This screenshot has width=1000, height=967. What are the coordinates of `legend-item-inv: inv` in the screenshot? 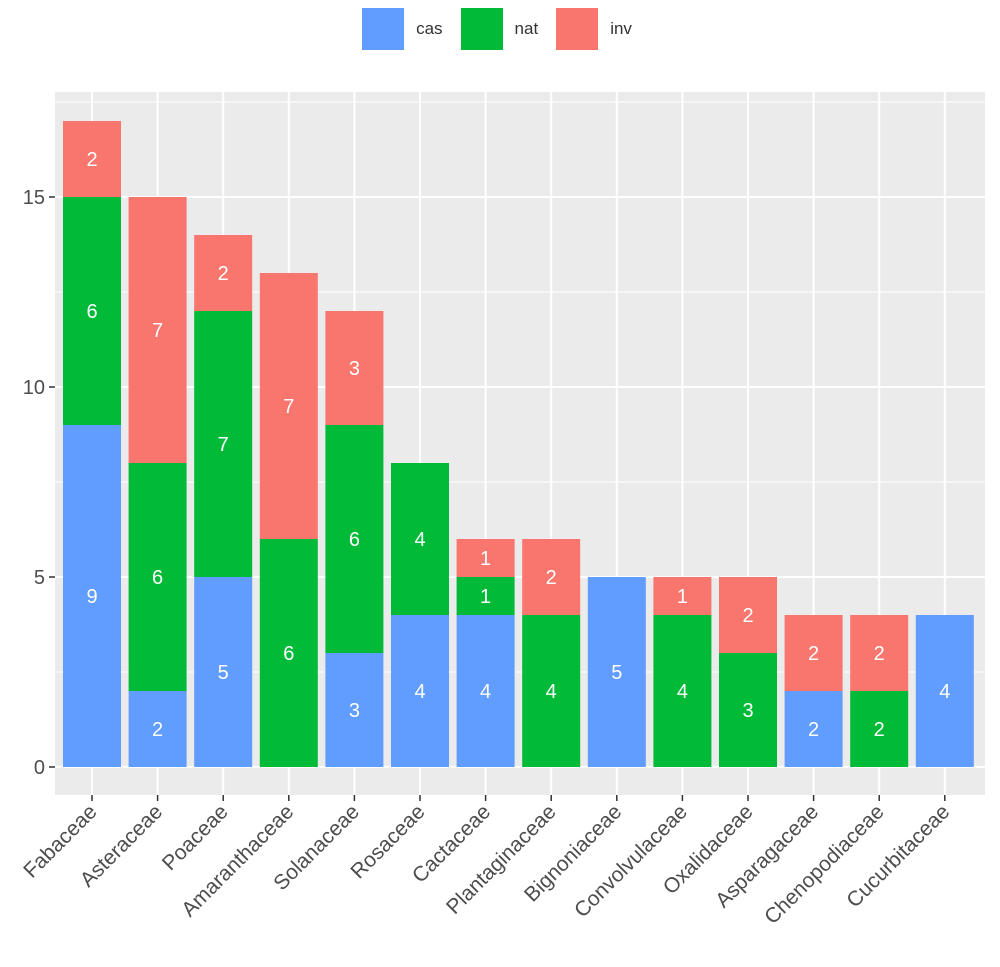 It's located at (597, 29).